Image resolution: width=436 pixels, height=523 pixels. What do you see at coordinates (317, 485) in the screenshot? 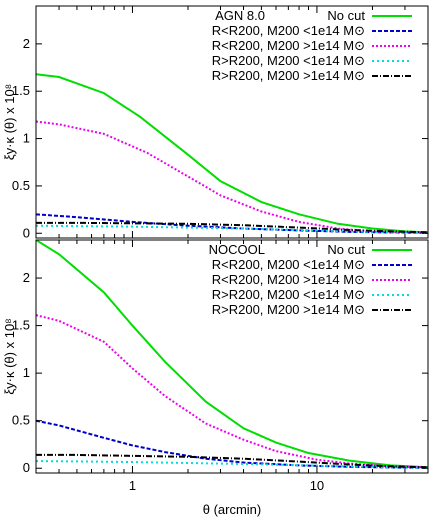
I see `x-tick-label: 10` at bounding box center [317, 485].